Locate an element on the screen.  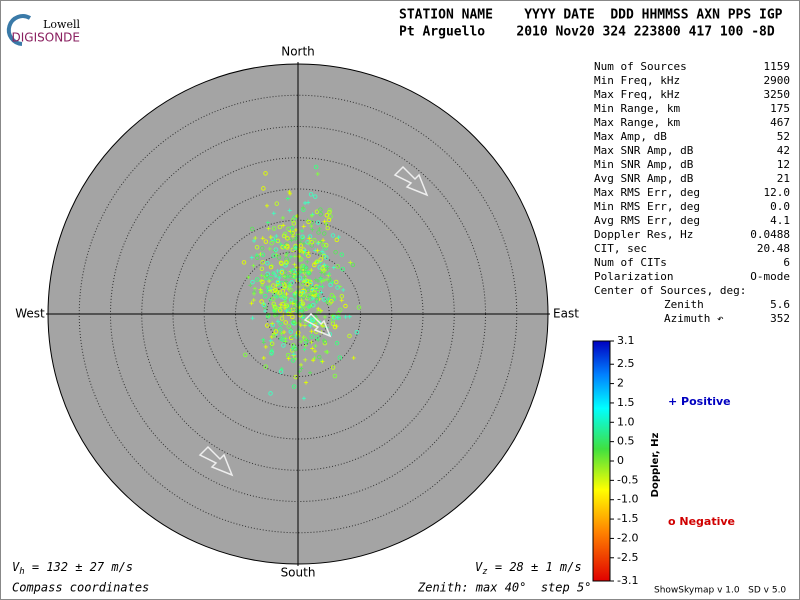
velocity-h: Vh = 132 ± 27 m/s is located at coordinates (72, 568).